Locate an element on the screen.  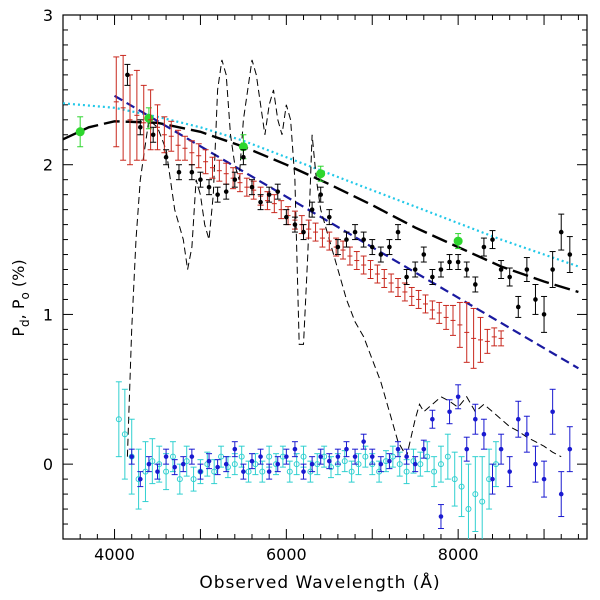
svg-text: Pd, Po (%) is located at coordinates (20, 297).